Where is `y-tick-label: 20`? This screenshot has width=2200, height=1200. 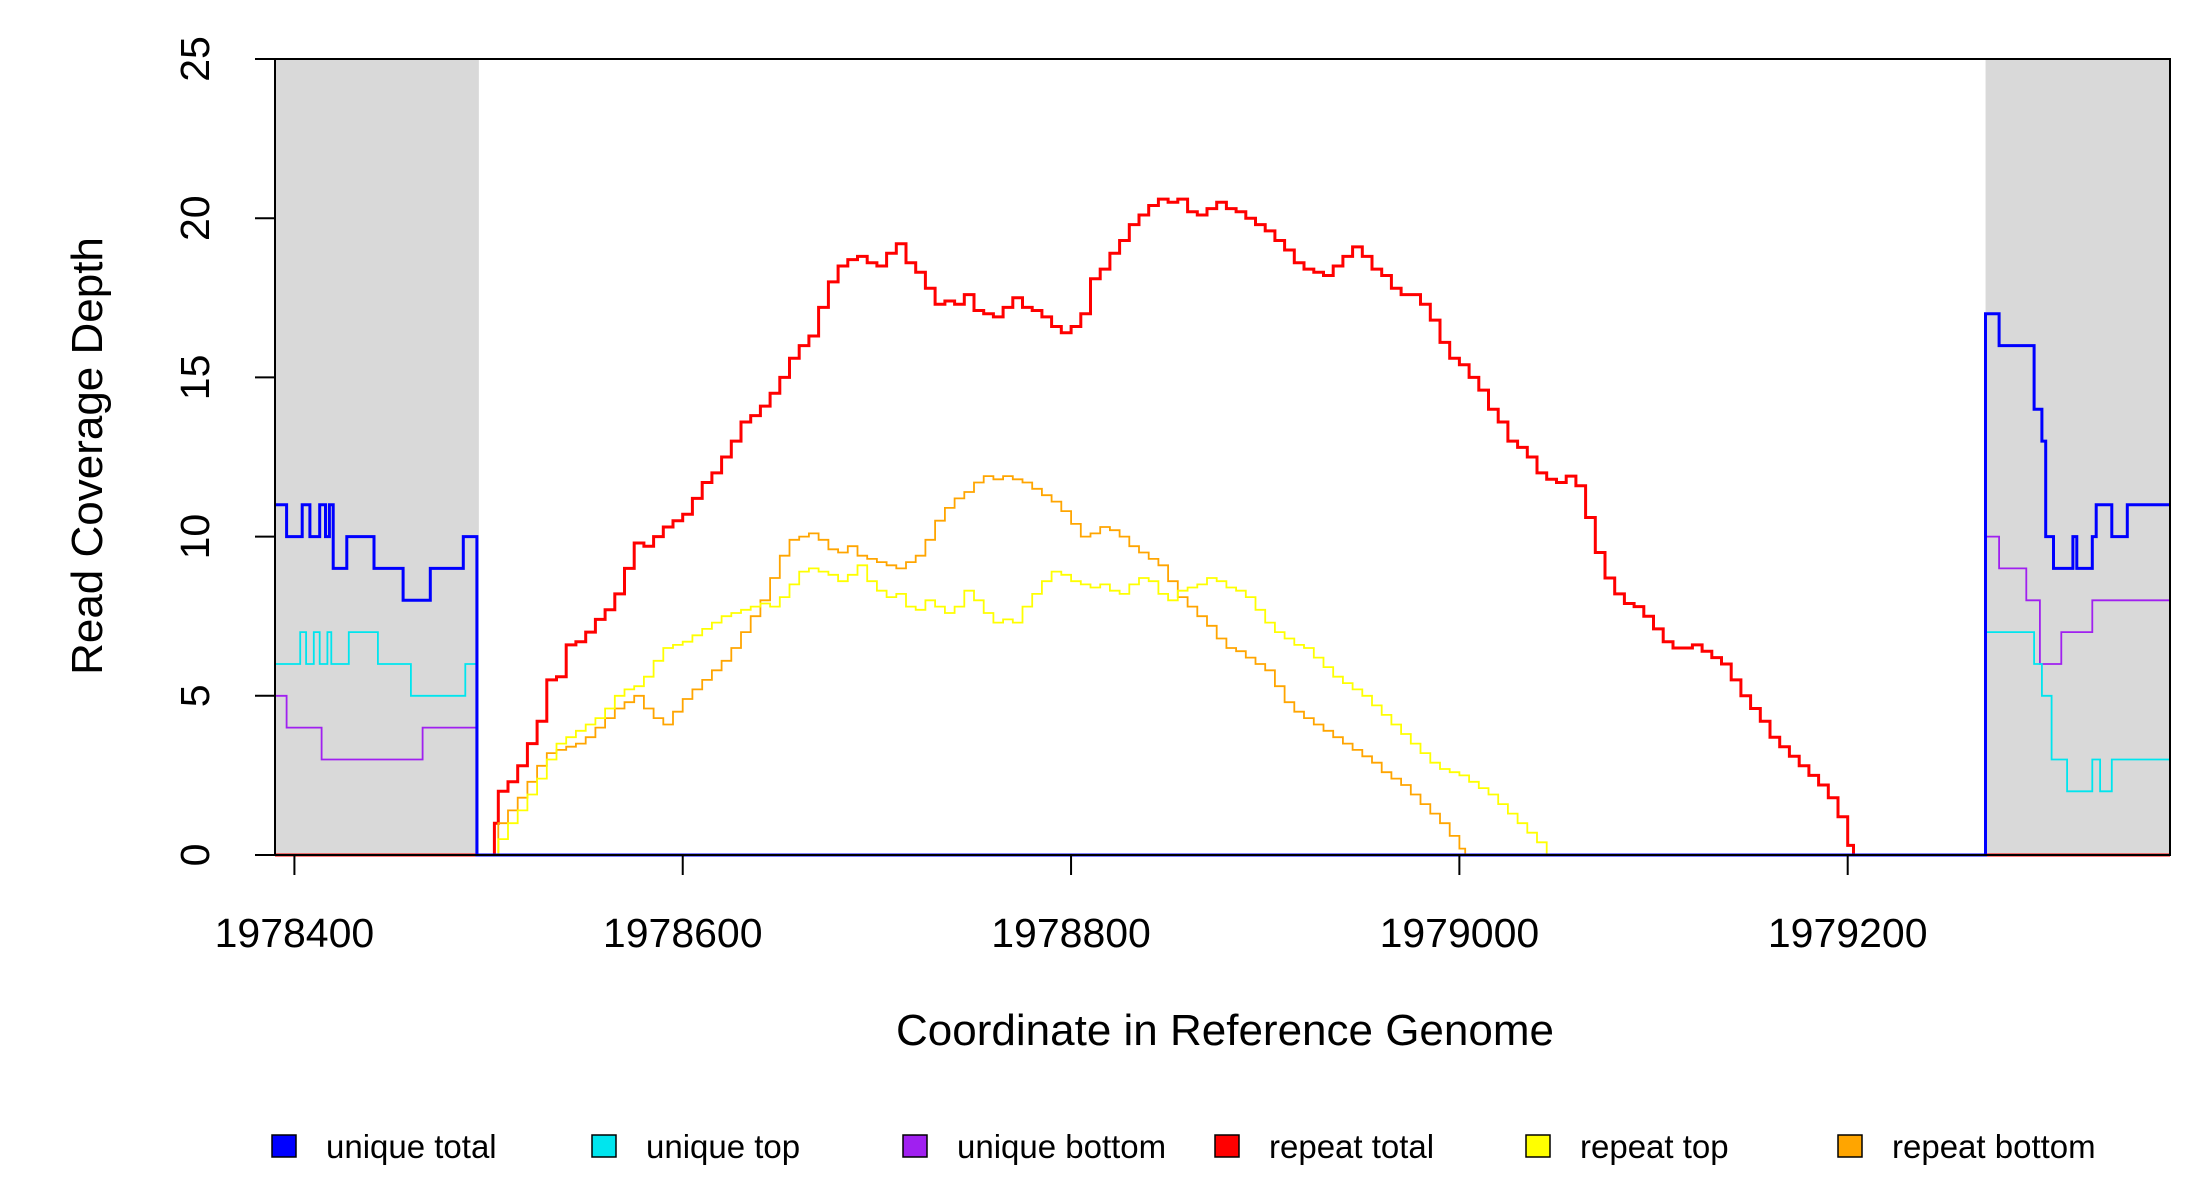 y-tick-label: 20 is located at coordinates (195, 218).